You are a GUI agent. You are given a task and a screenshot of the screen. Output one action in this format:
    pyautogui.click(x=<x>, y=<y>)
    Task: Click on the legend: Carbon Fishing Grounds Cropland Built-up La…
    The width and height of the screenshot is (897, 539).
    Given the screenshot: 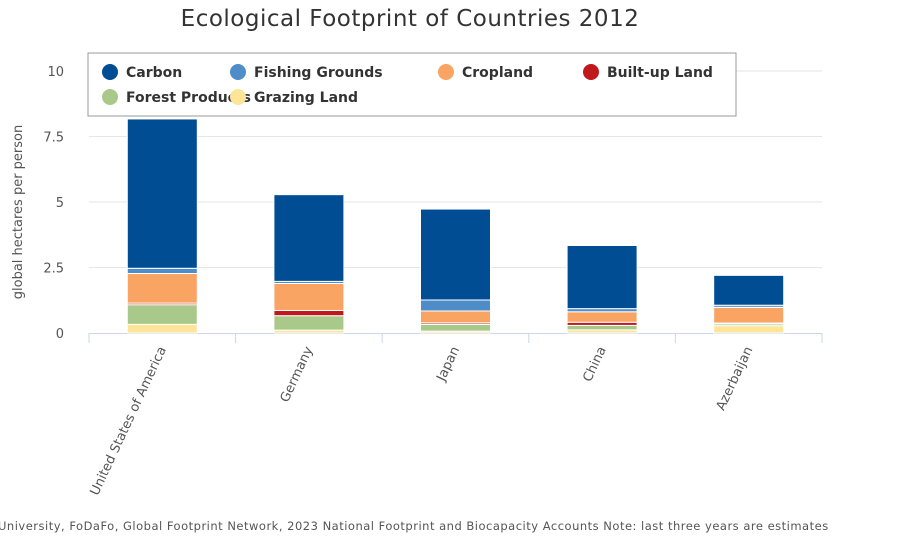 What is the action you would take?
    pyautogui.click(x=412, y=84)
    